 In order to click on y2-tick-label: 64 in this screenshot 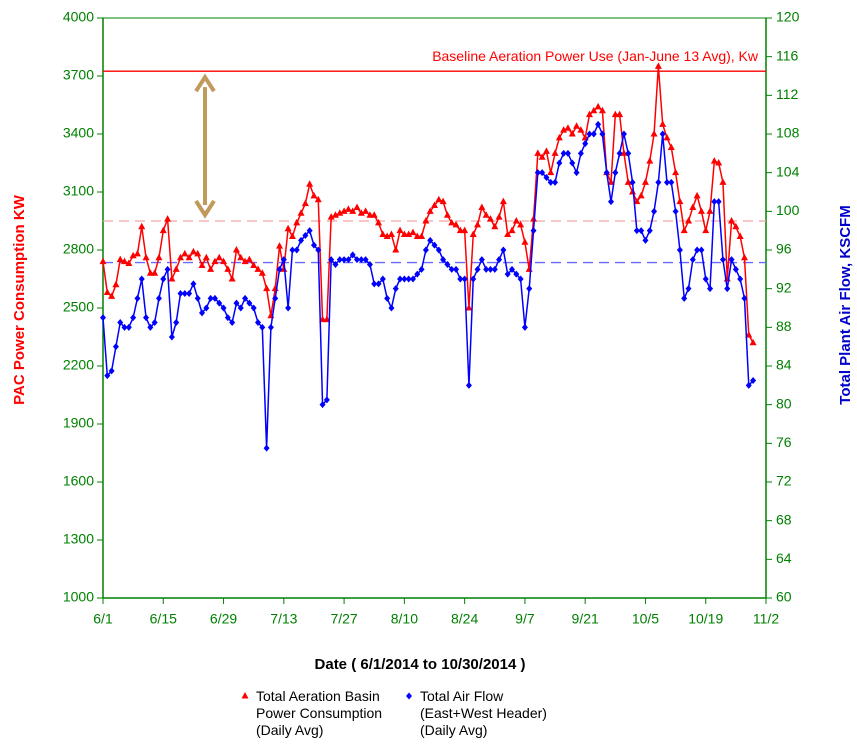, I will do `click(784, 558)`.